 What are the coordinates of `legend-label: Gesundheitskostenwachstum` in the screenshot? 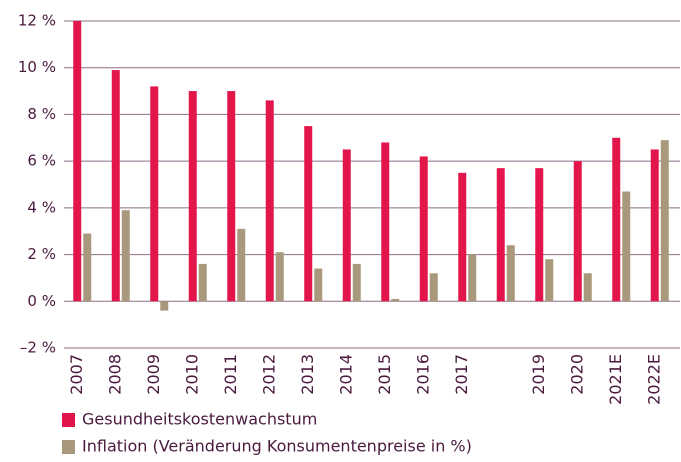 It's located at (199, 419).